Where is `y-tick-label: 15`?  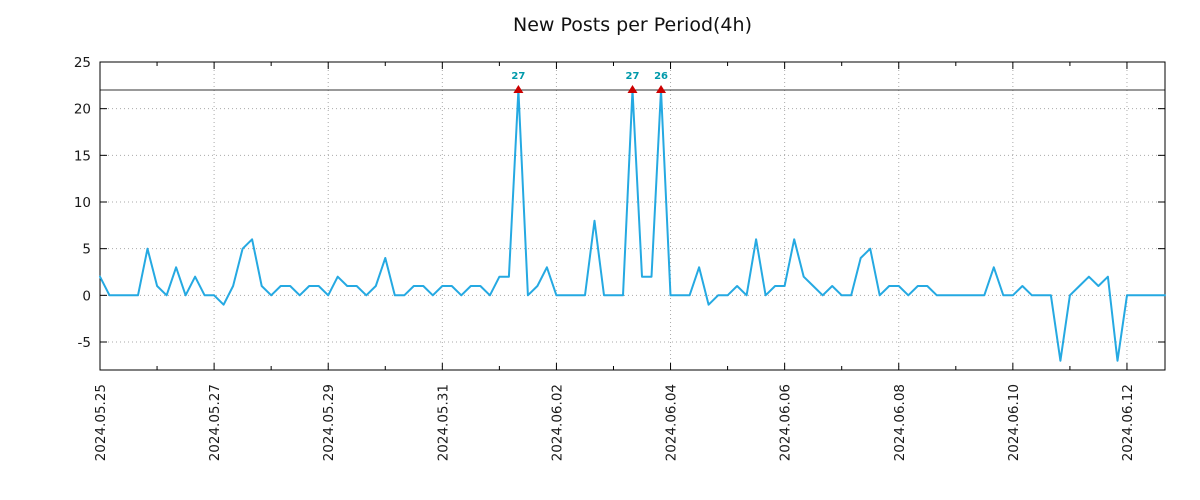
y-tick-label: 15 is located at coordinates (82, 156).